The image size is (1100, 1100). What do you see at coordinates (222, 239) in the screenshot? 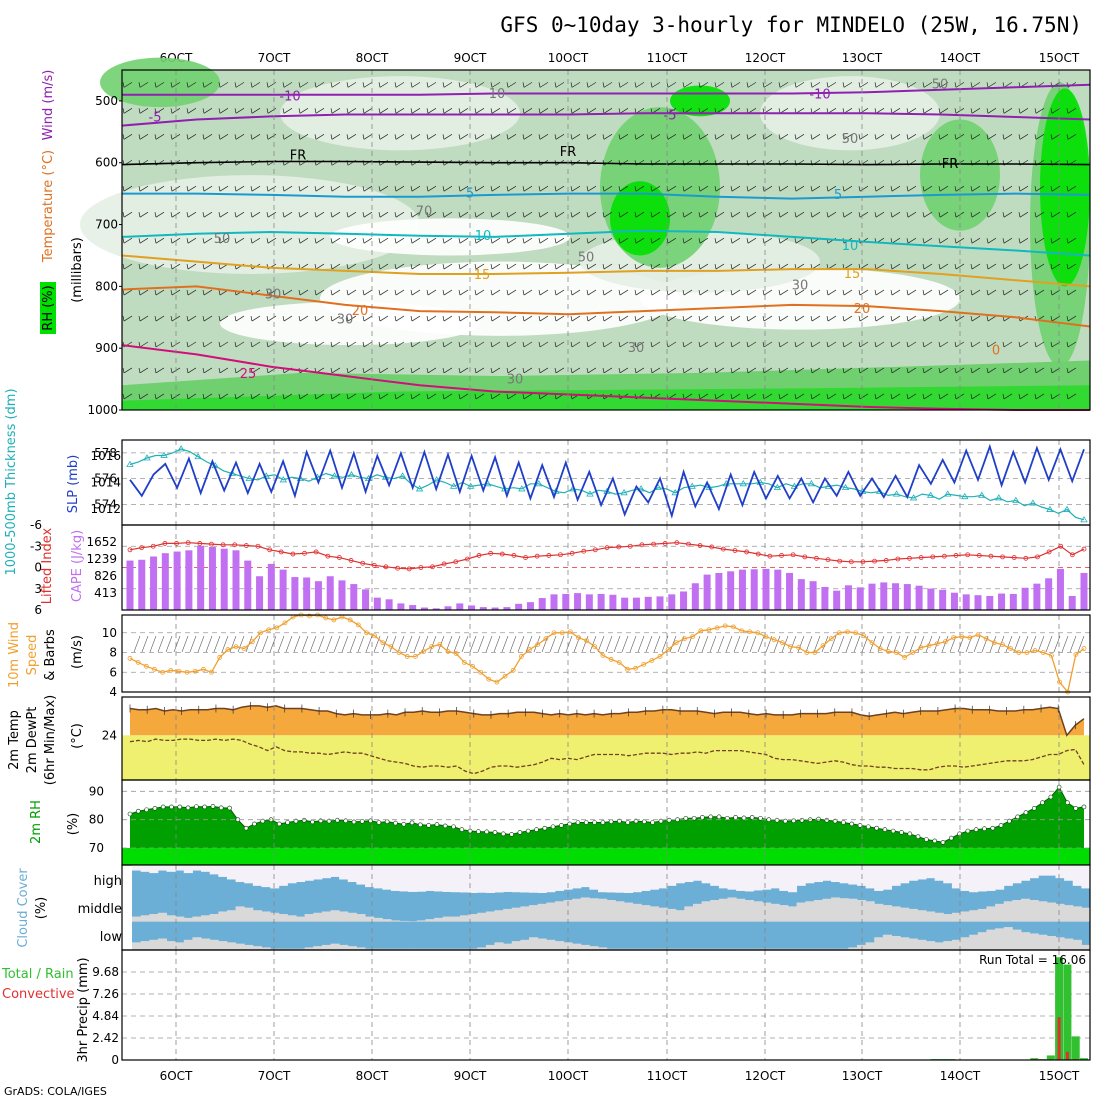
I see `rh-contour-label: 50` at bounding box center [222, 239].